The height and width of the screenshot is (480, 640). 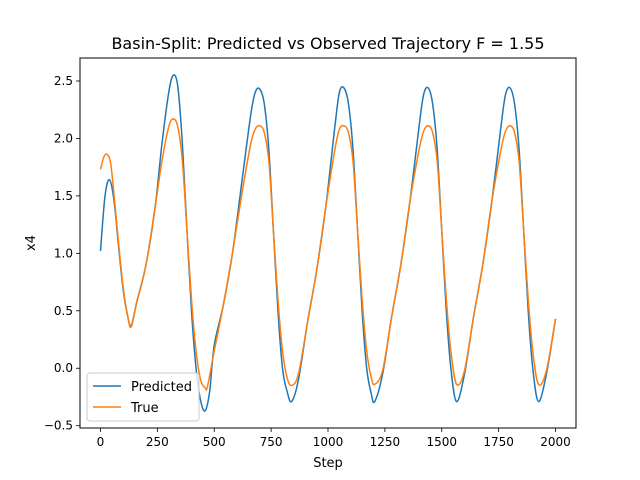 I want to click on legend-label-predicted: Predicted, so click(x=161, y=387).